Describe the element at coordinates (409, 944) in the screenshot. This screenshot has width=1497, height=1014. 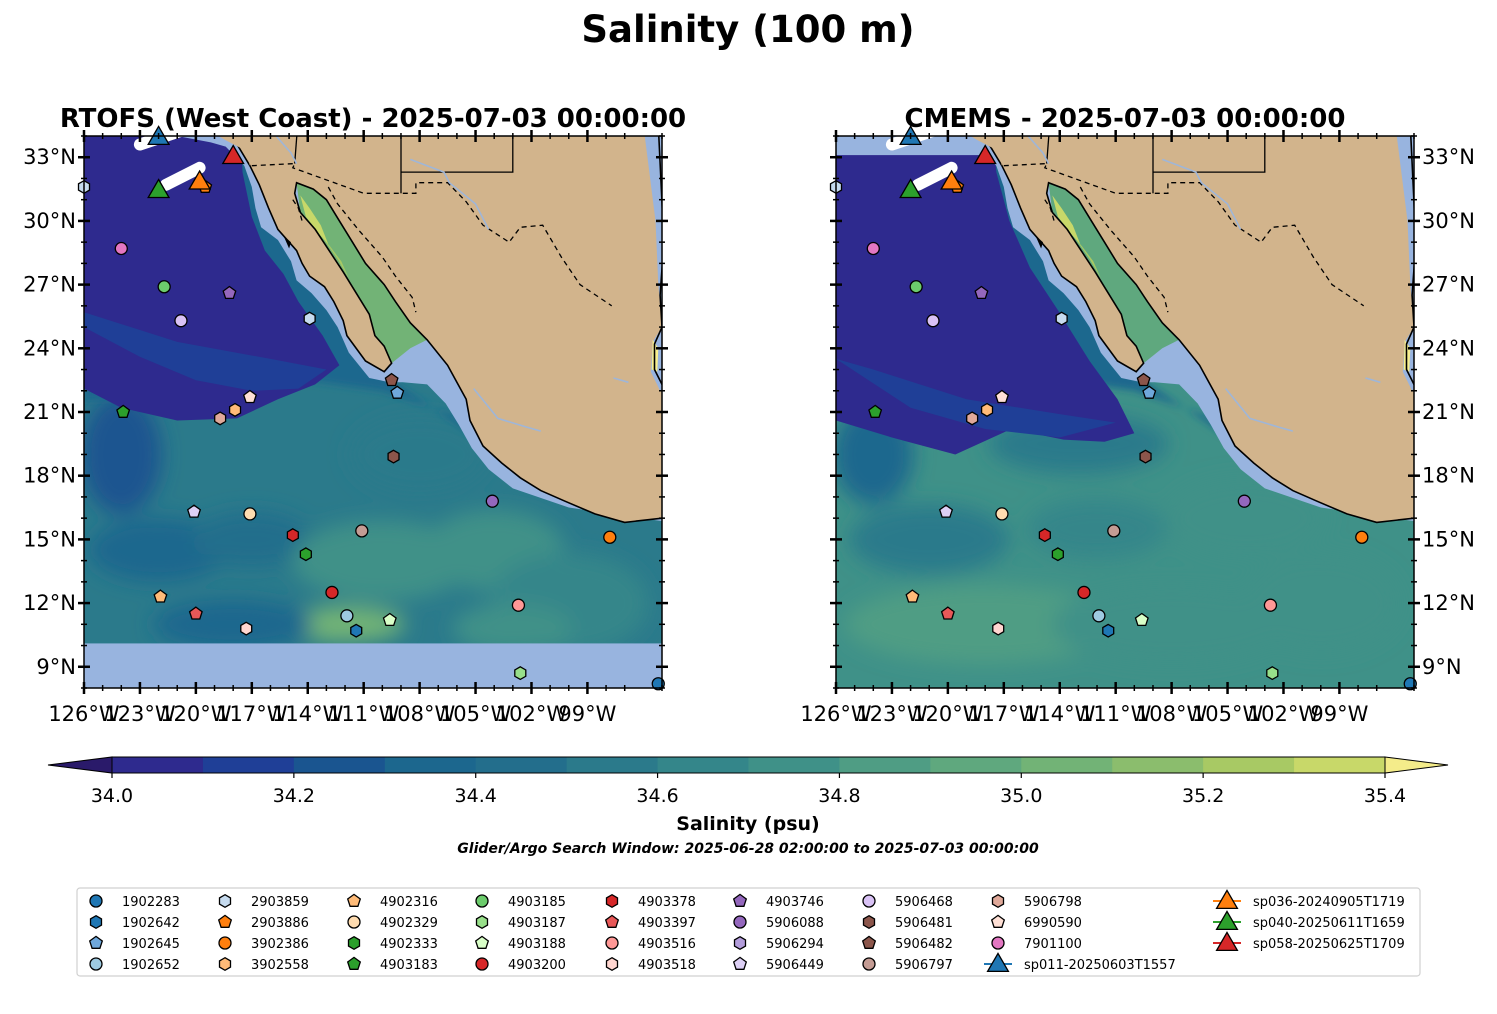
I see `legend-label: 4902333` at that location.